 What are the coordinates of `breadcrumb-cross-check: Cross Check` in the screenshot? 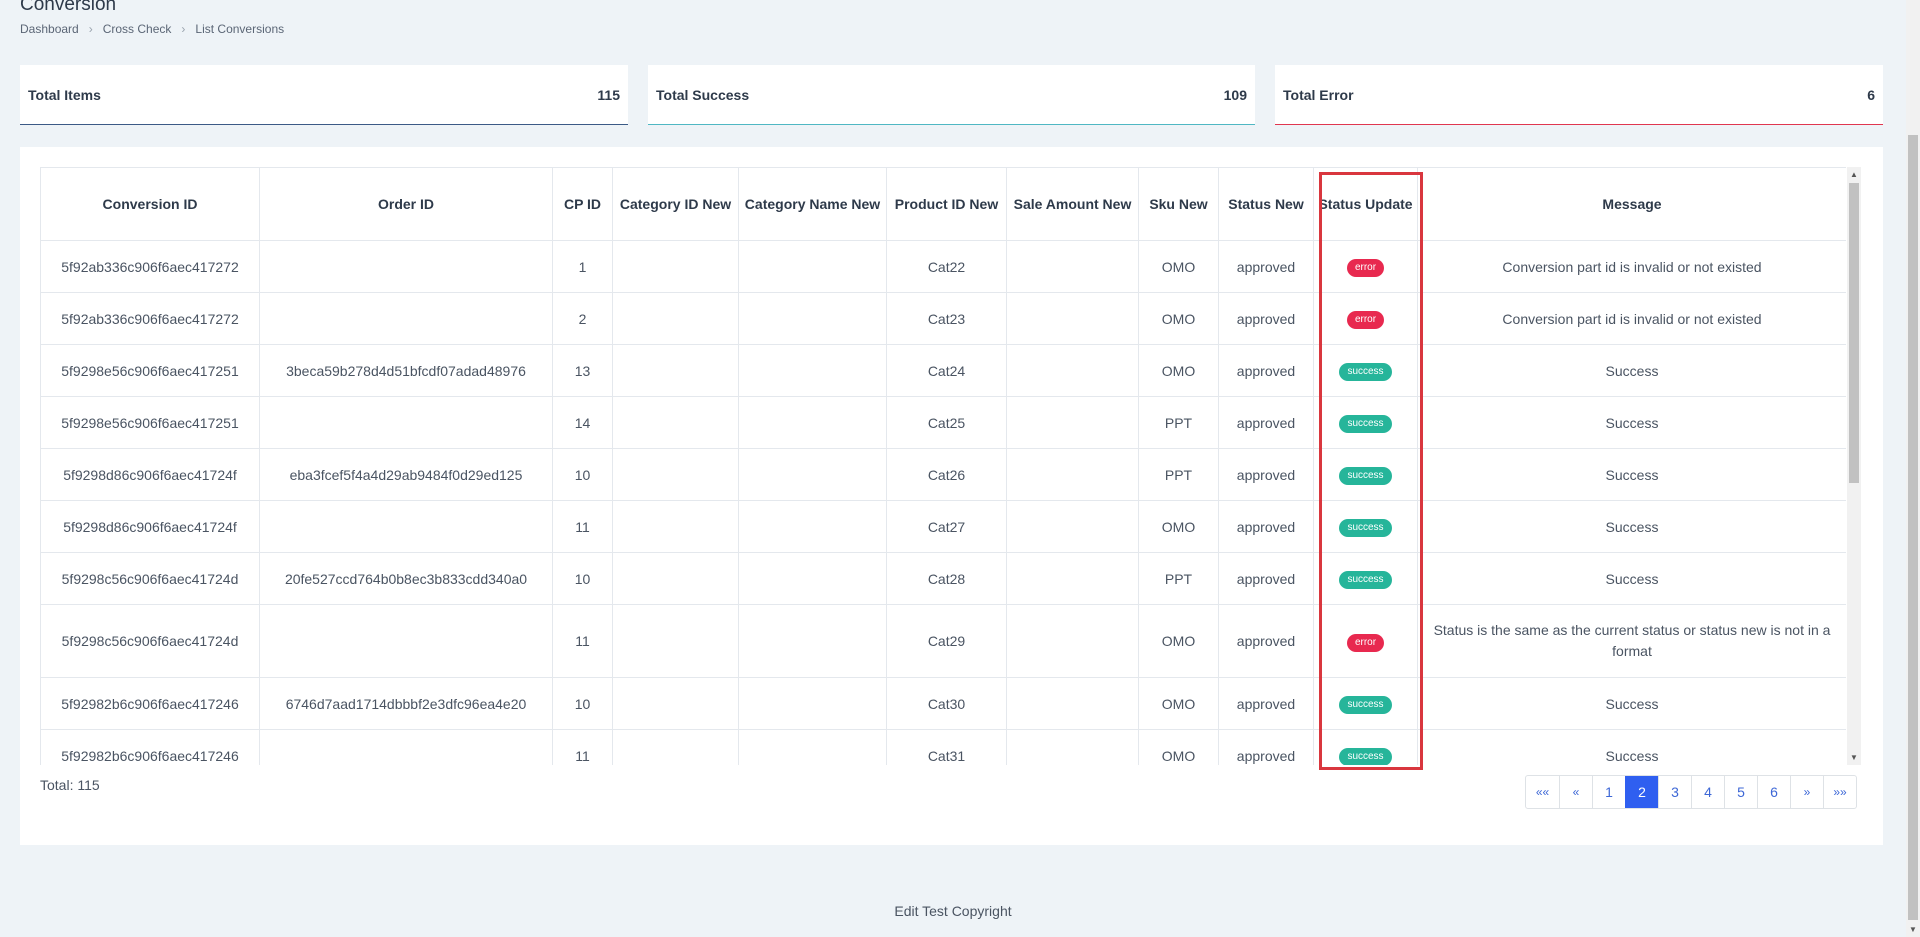 It's located at (137, 29).